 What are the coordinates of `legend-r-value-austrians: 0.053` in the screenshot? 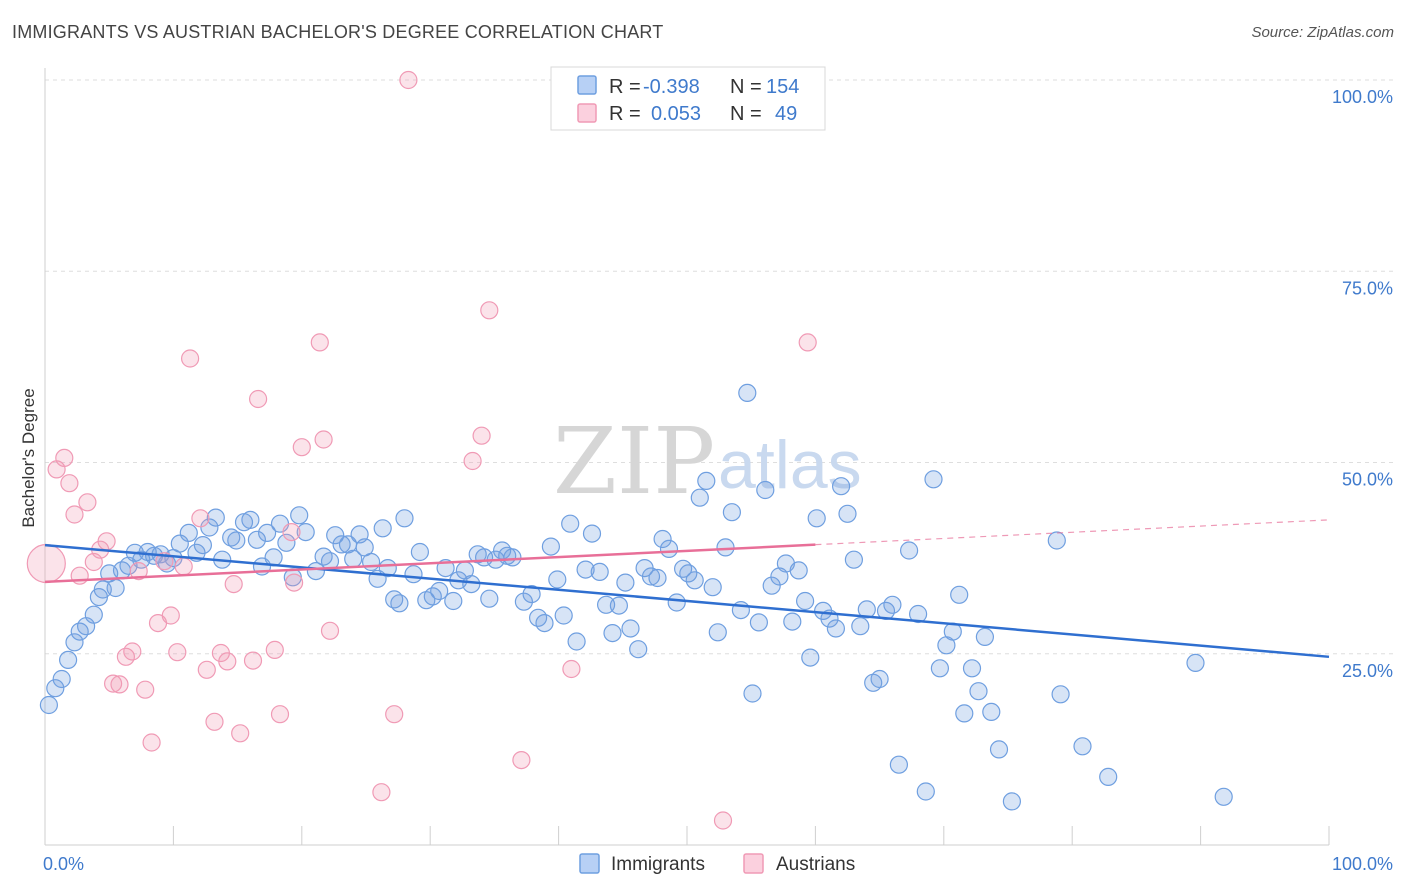 It's located at (676, 114).